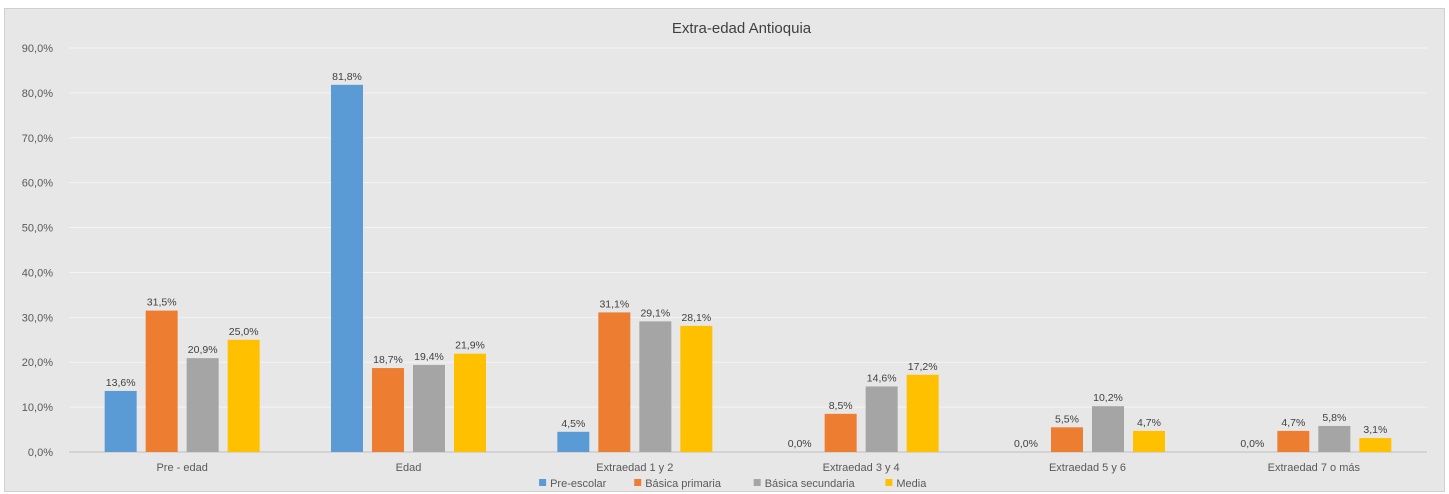 This screenshot has width=1449, height=494. Describe the element at coordinates (37, 229) in the screenshot. I see `y-tick-label: 50,0%` at that location.